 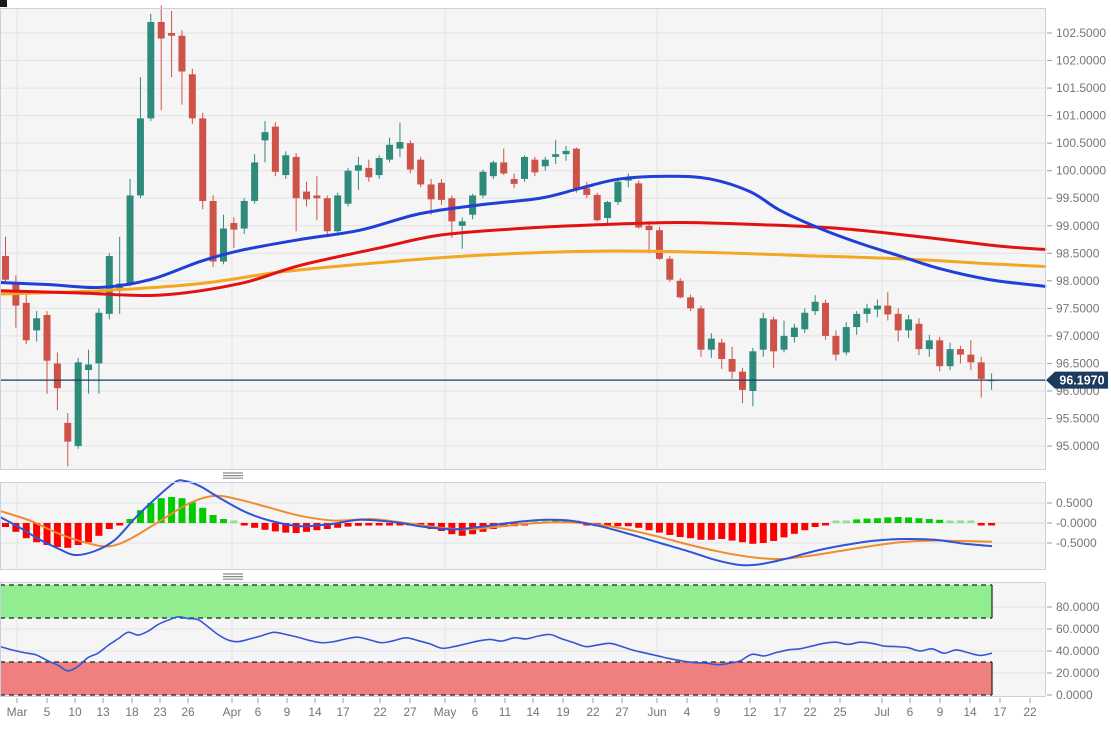 What do you see at coordinates (505, 712) in the screenshot?
I see `time-axis-label: 11` at bounding box center [505, 712].